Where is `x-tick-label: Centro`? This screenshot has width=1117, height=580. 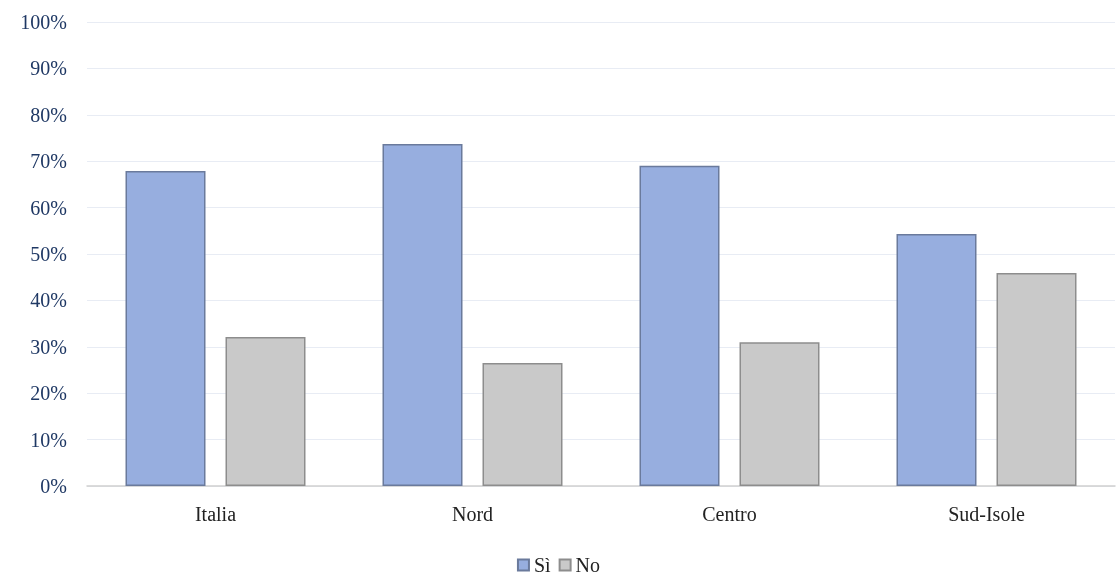
x-tick-label: Centro is located at coordinates (729, 514).